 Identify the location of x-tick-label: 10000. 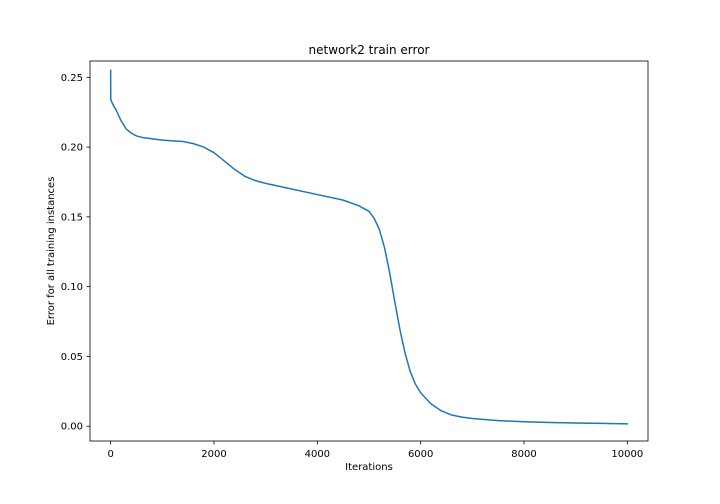
(627, 454).